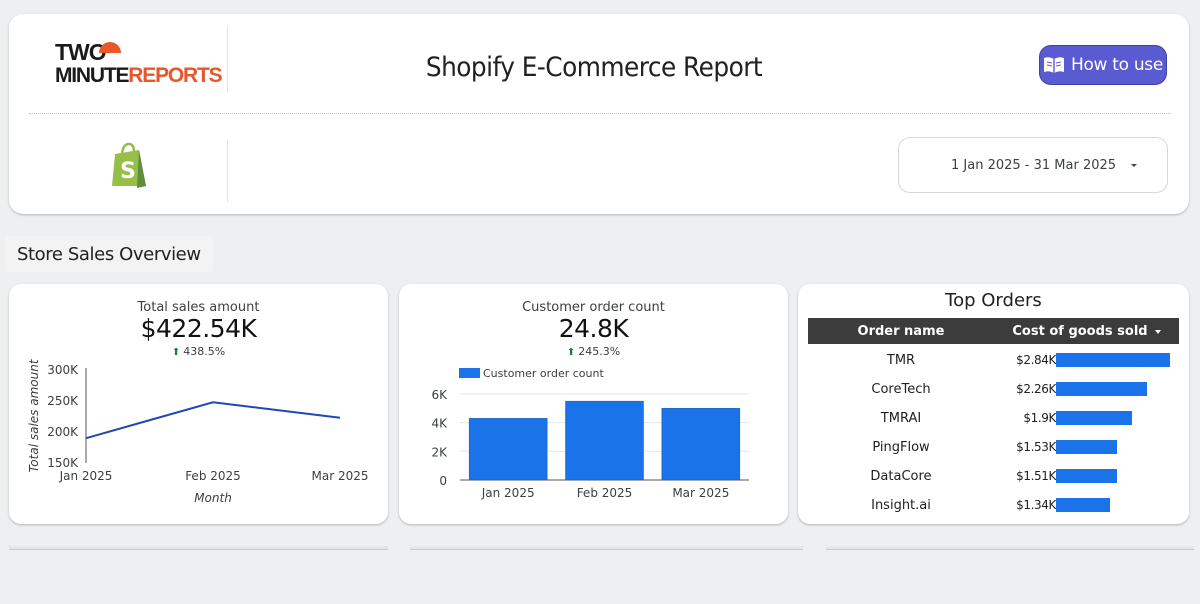 Image resolution: width=1200 pixels, height=604 pixels. I want to click on legend-label: Customer order count, so click(543, 373).